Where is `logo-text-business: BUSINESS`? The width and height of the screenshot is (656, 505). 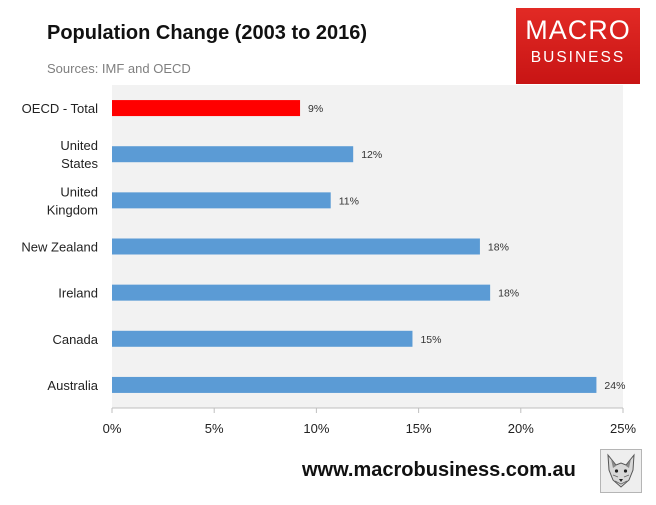
logo-text-business: BUSINESS is located at coordinates (578, 57).